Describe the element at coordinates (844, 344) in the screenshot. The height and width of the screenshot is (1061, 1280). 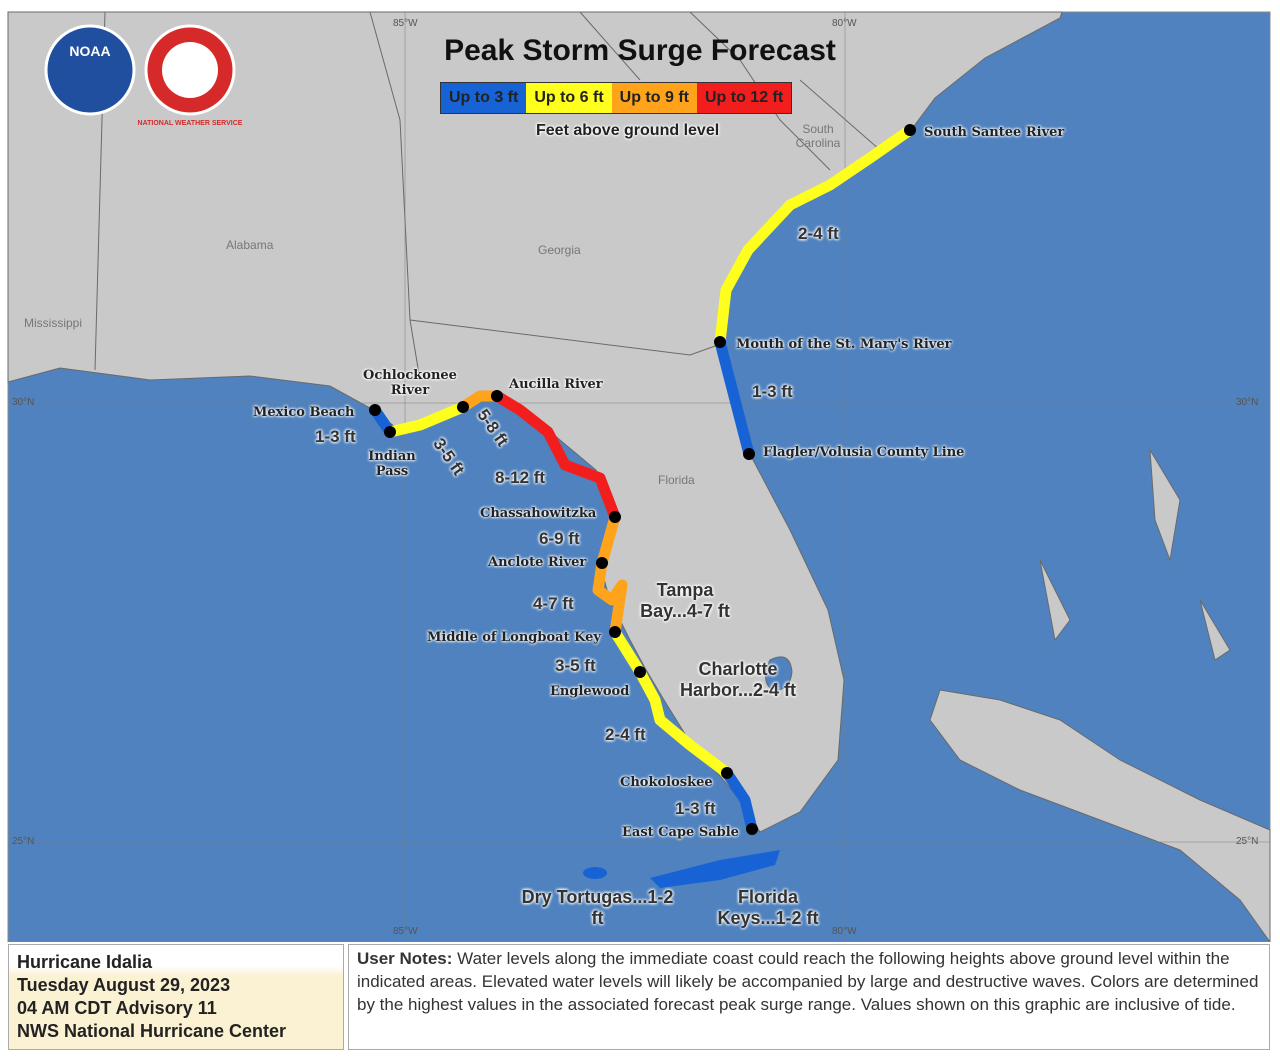
I see `location-label: Mouth of the St. Mary's River` at that location.